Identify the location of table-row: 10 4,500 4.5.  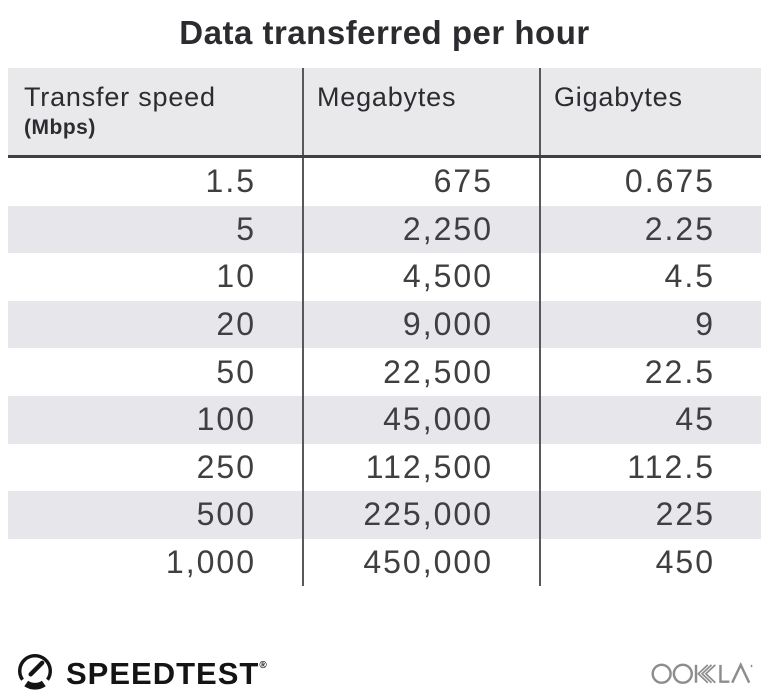
(384, 277).